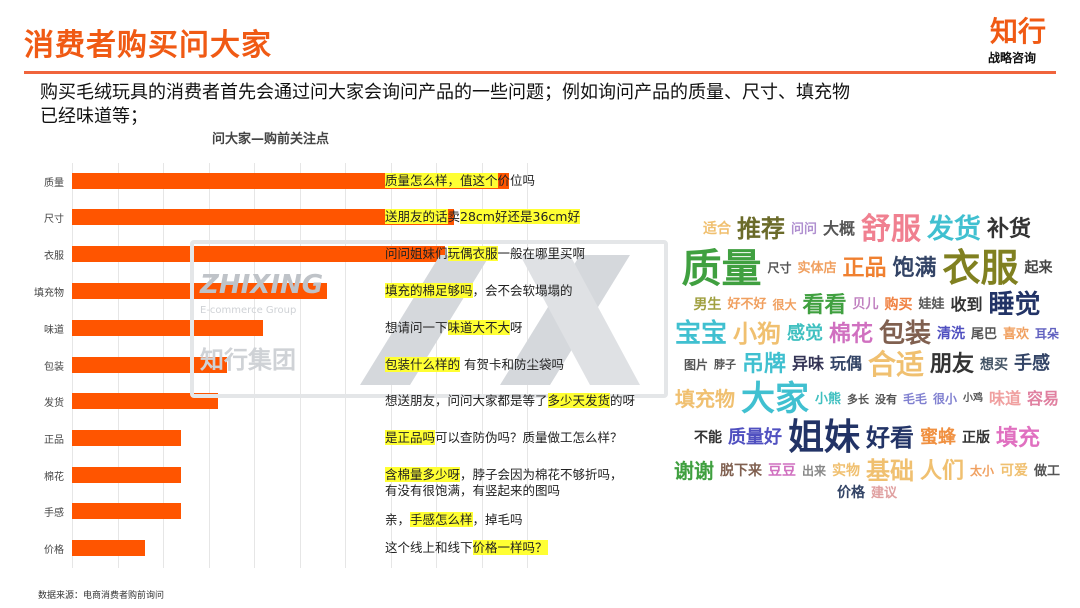 Image resolution: width=1080 pixels, height=608 pixels. I want to click on category-label: 正品, so click(54, 440).